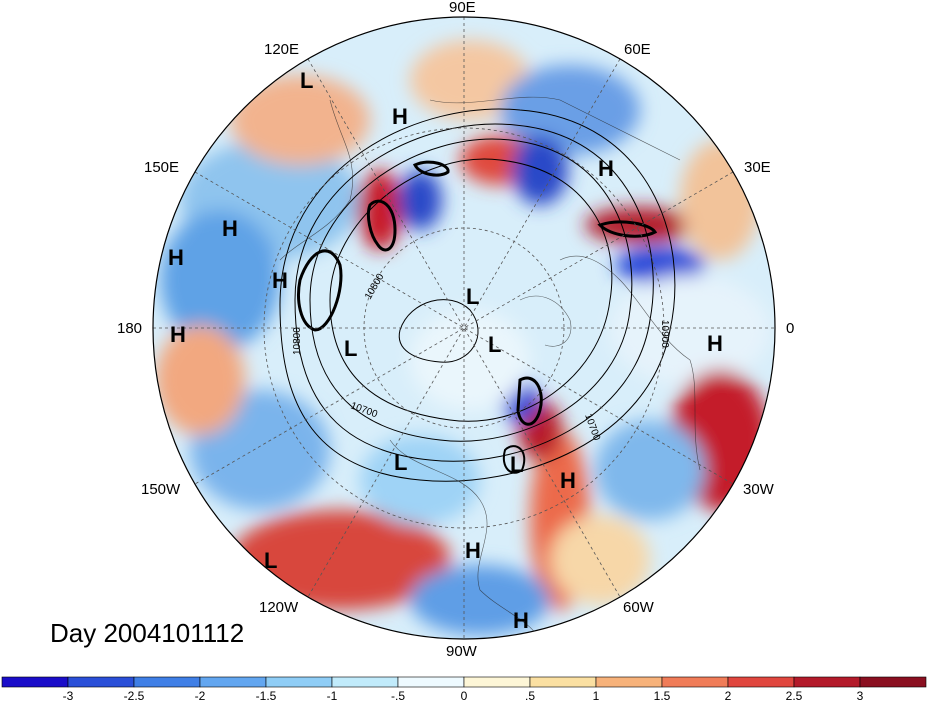 Image resolution: width=928 pixels, height=703 pixels. Describe the element at coordinates (68, 696) in the screenshot. I see `colorbar-tick-label: -3` at that location.